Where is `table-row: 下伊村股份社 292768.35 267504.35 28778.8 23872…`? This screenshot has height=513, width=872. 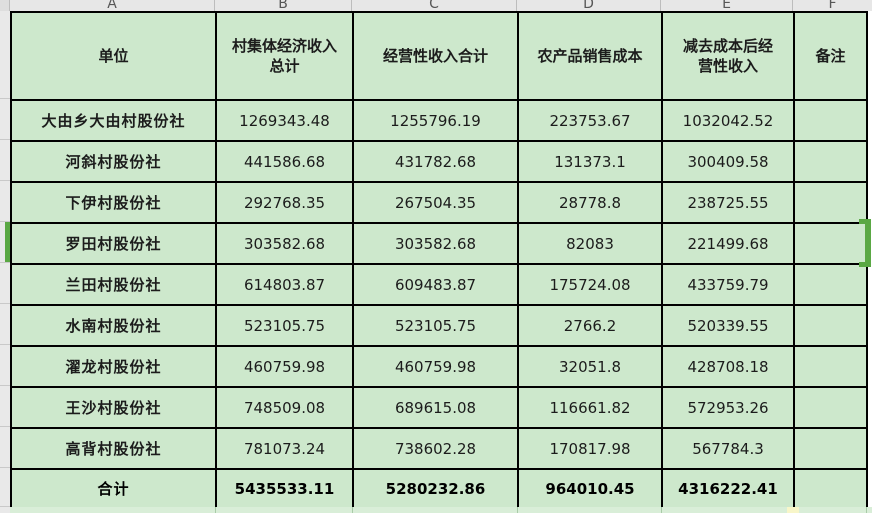 table-row: 下伊村股份社 292768.35 267504.35 28778.8 23872… is located at coordinates (439, 202).